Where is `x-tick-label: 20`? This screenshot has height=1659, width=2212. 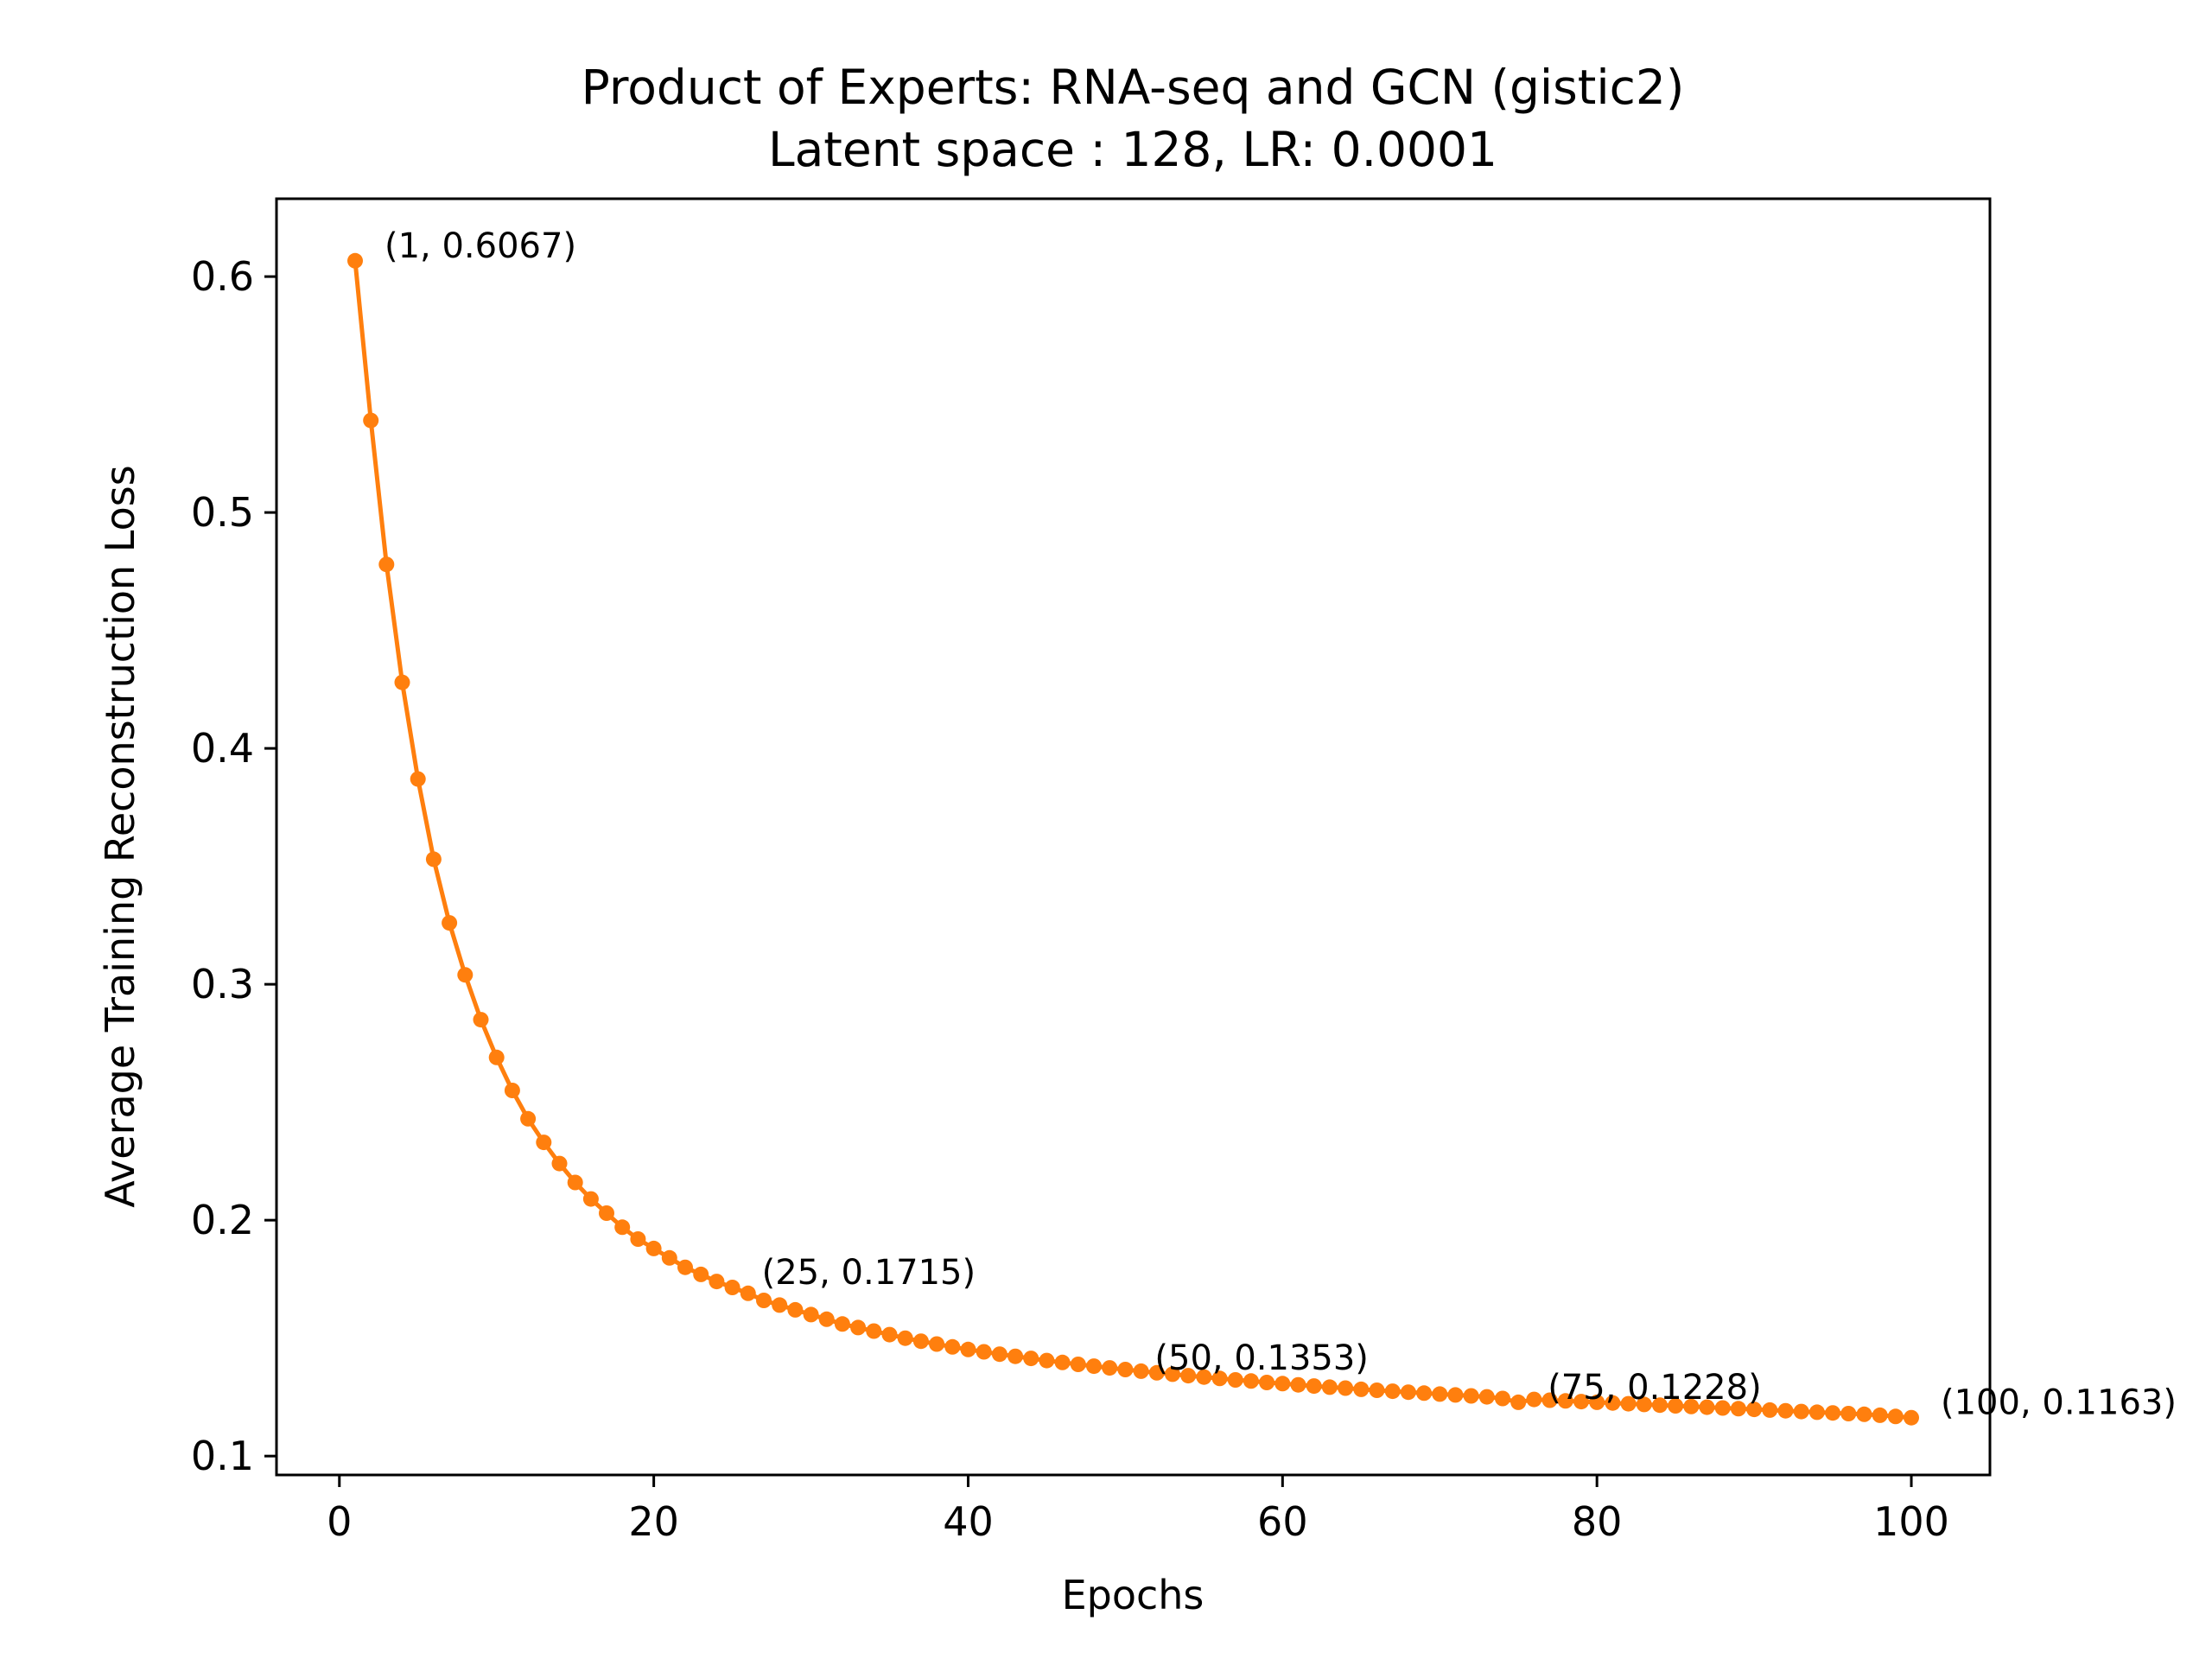 x-tick-label: 20 is located at coordinates (653, 1521).